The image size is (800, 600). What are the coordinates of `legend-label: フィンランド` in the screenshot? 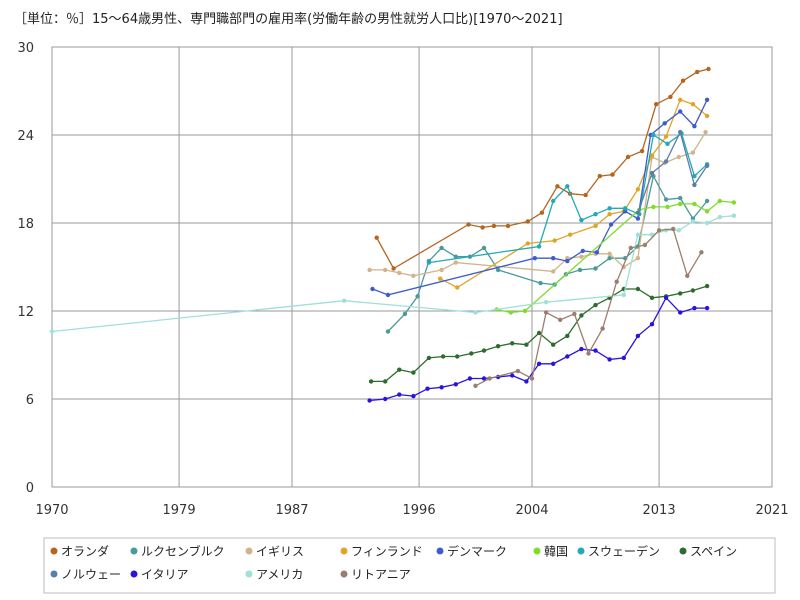 It's located at (387, 552).